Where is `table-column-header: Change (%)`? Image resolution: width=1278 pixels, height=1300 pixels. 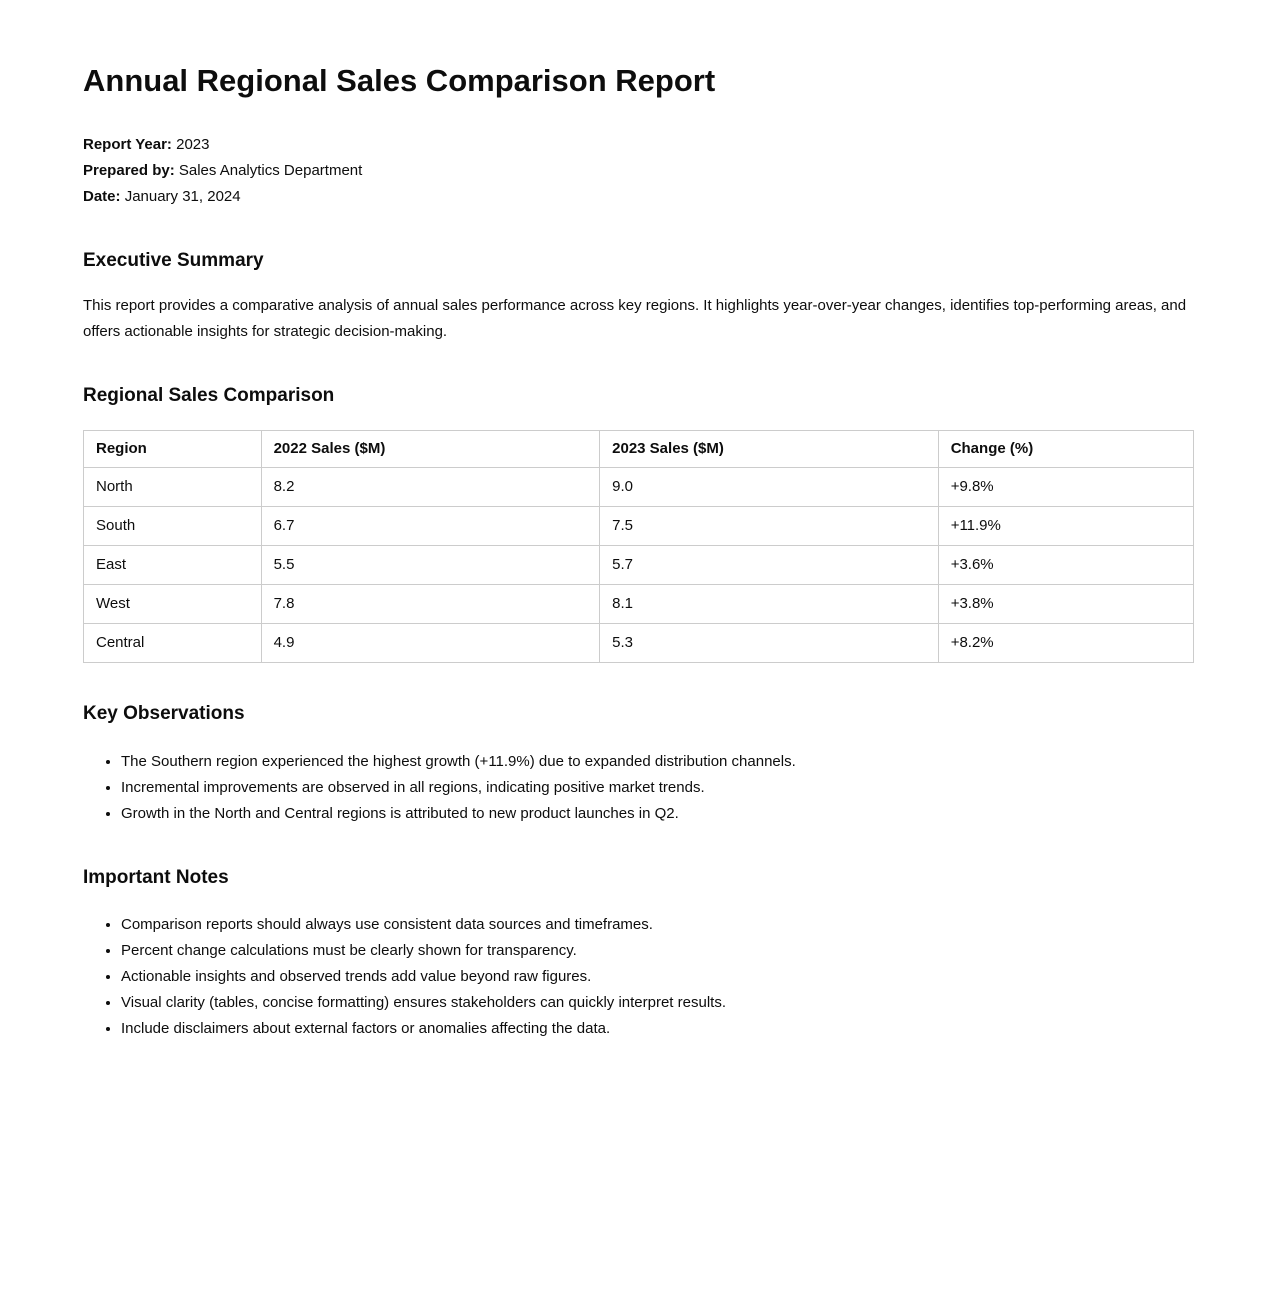 table-column-header: Change (%) is located at coordinates (1066, 449).